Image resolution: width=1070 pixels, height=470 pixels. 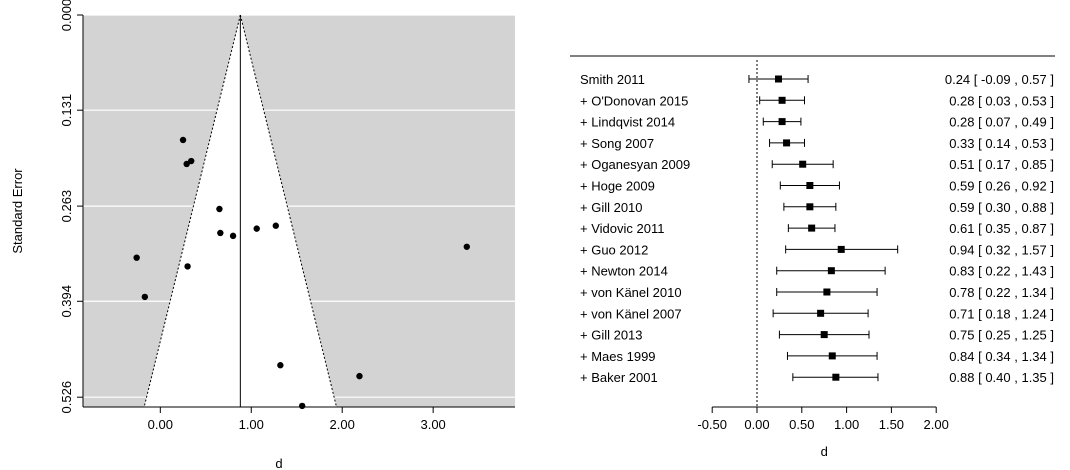 I want to click on forest-study-label-5: + Hoge 2009, so click(x=617, y=186).